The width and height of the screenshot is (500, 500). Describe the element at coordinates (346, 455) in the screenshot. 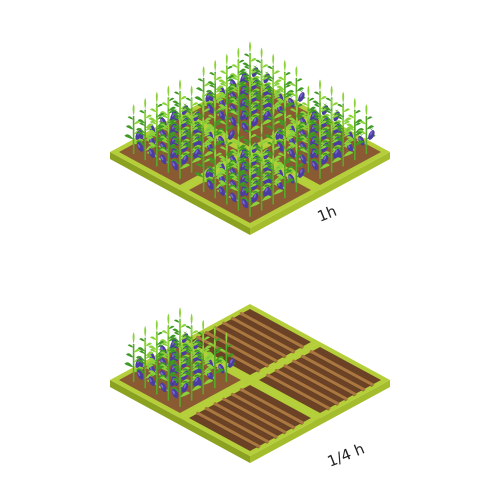

I see `quarter-time-label: 1/4 h` at that location.